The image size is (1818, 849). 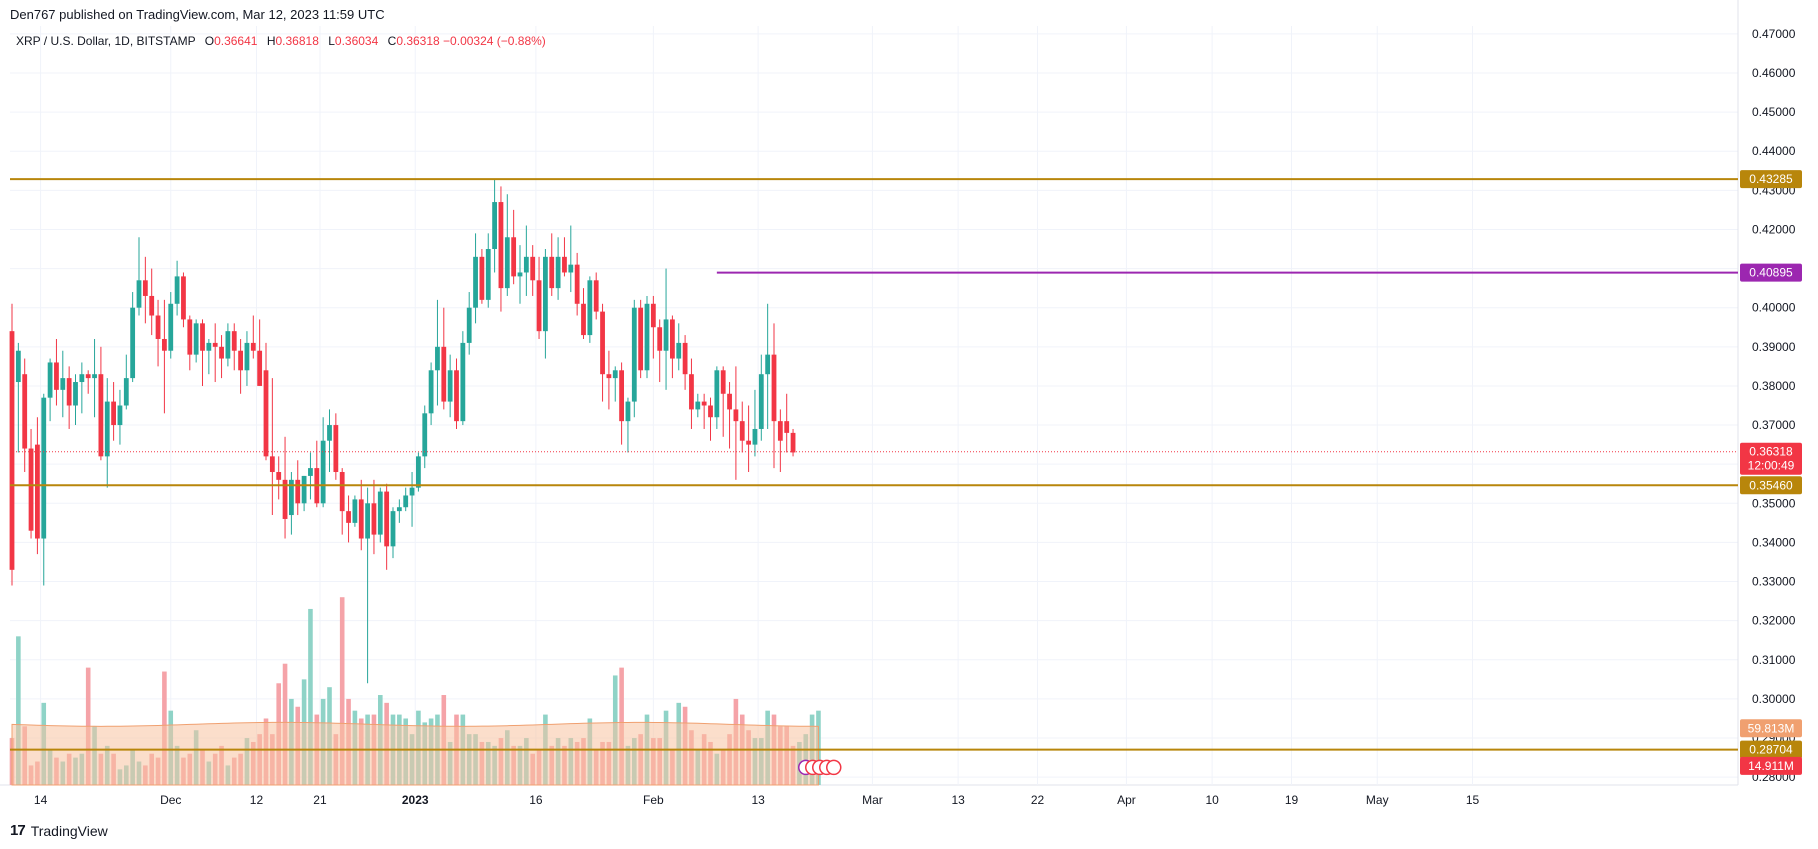 What do you see at coordinates (757, 800) in the screenshot?
I see `time-axis: 14 Dec 12 21 2023 16 Feb 13 Mar 13 22 Apr 10 19 May 15` at bounding box center [757, 800].